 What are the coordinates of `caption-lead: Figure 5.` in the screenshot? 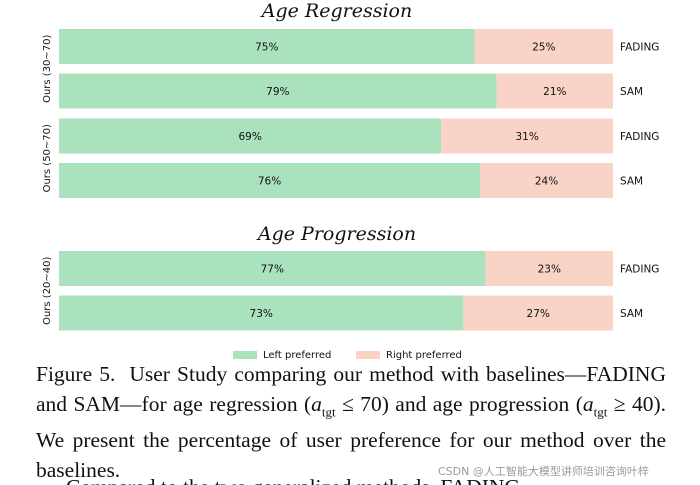 It's located at (76, 374).